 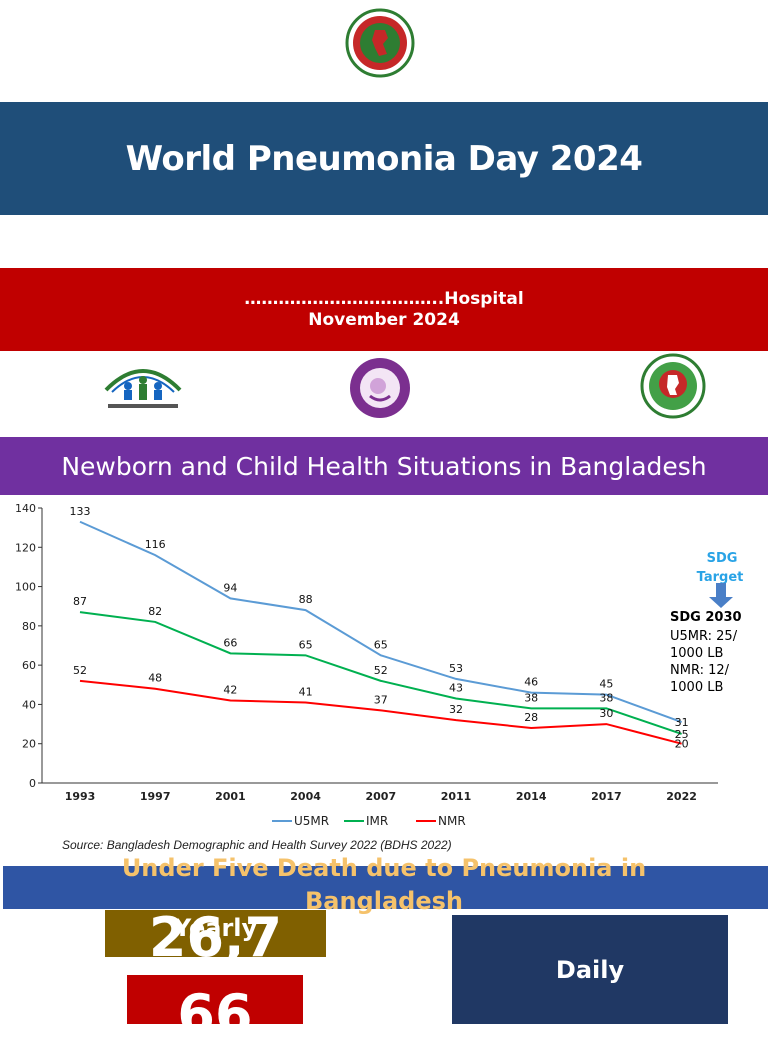 I want to click on sdg-2030-line: U5MR: 25/, so click(x=704, y=636).